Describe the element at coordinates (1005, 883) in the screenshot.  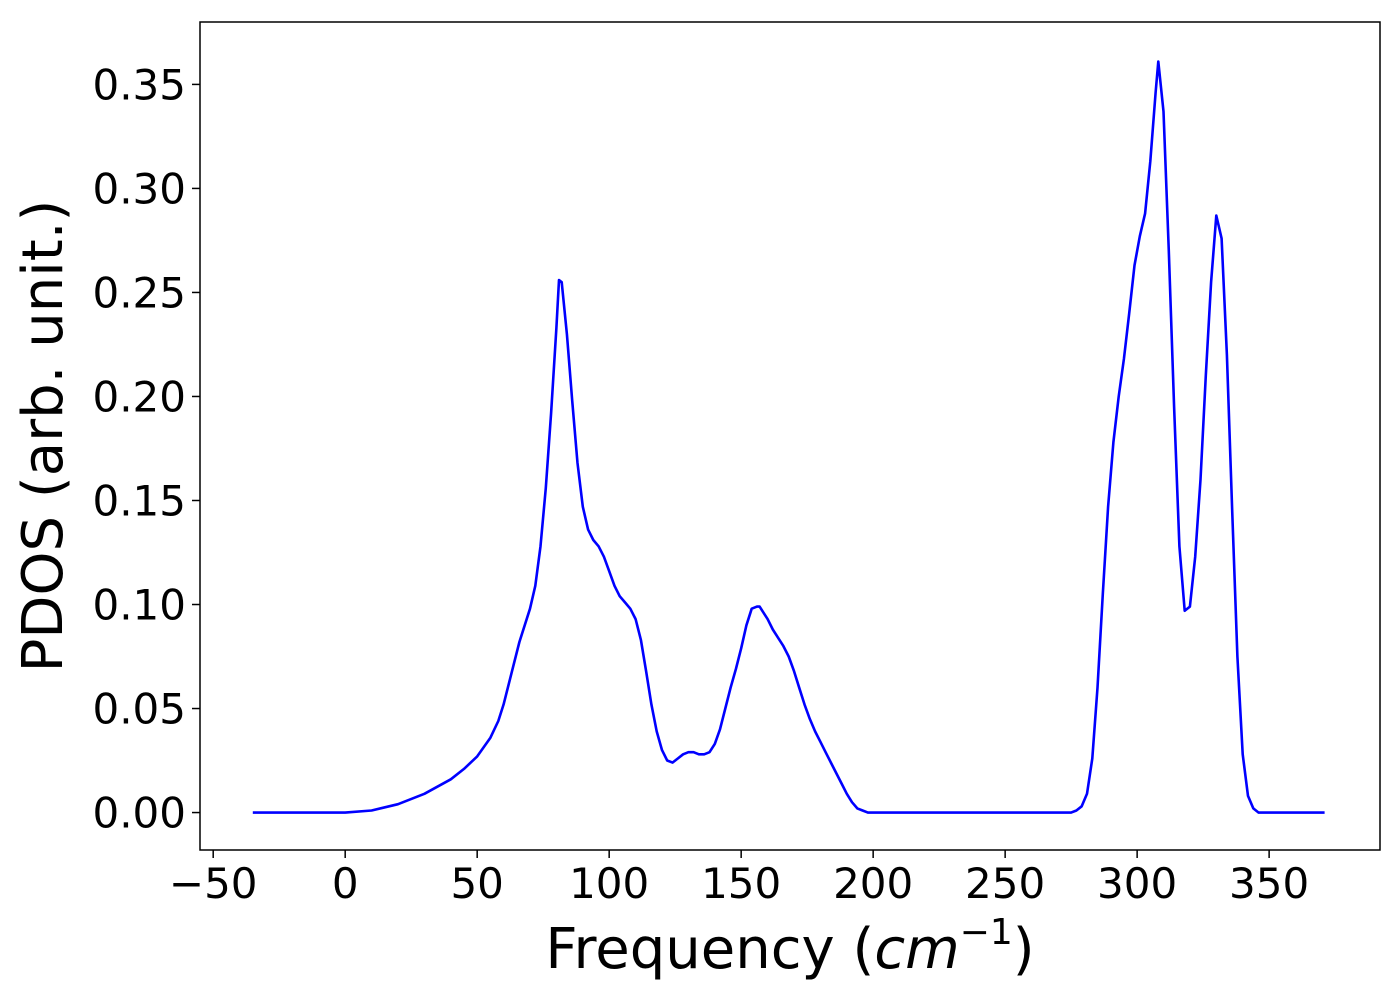
I see `x-tick-label: 250` at that location.